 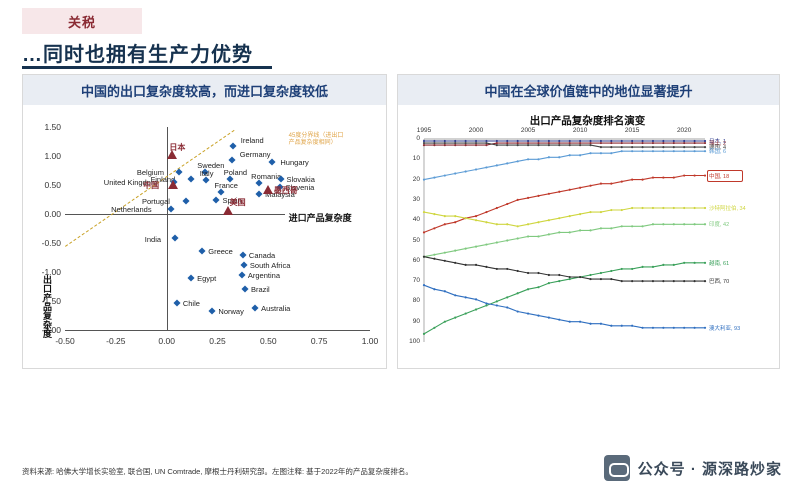 I want to click on panel-right-title: 中国在全球价值链中的地位显著提升, so click(x=588, y=91).